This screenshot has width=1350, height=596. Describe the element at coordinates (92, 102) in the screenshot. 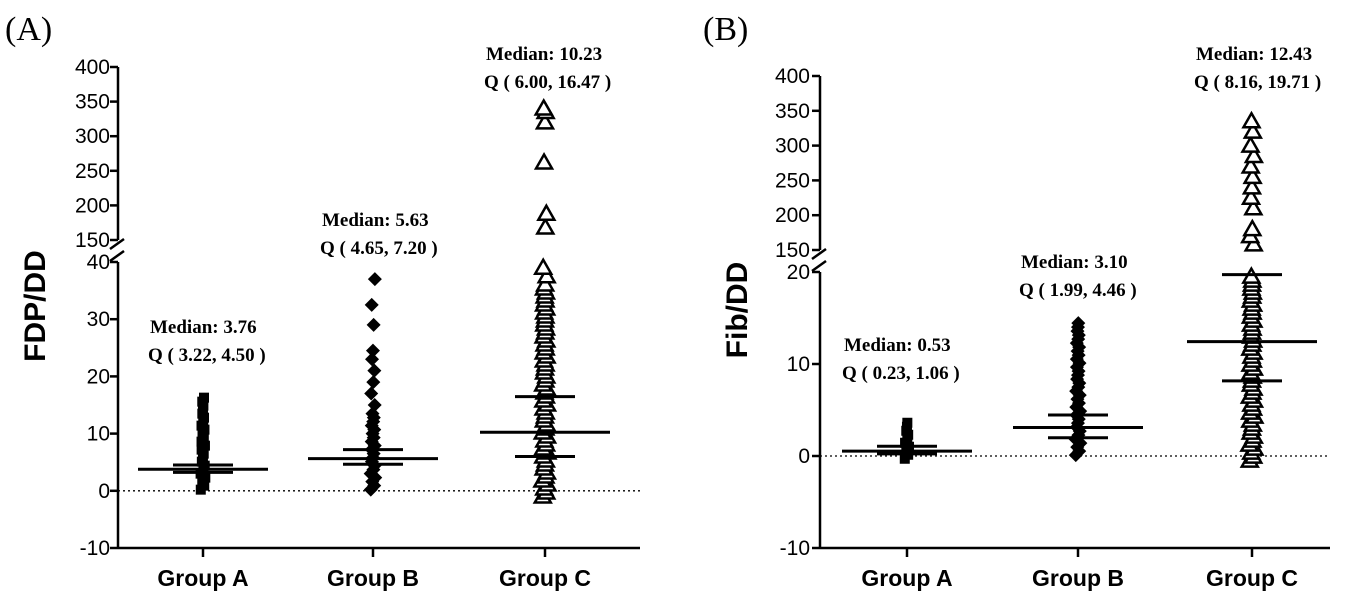

I see `panel-a-y-tick-label: 350` at that location.